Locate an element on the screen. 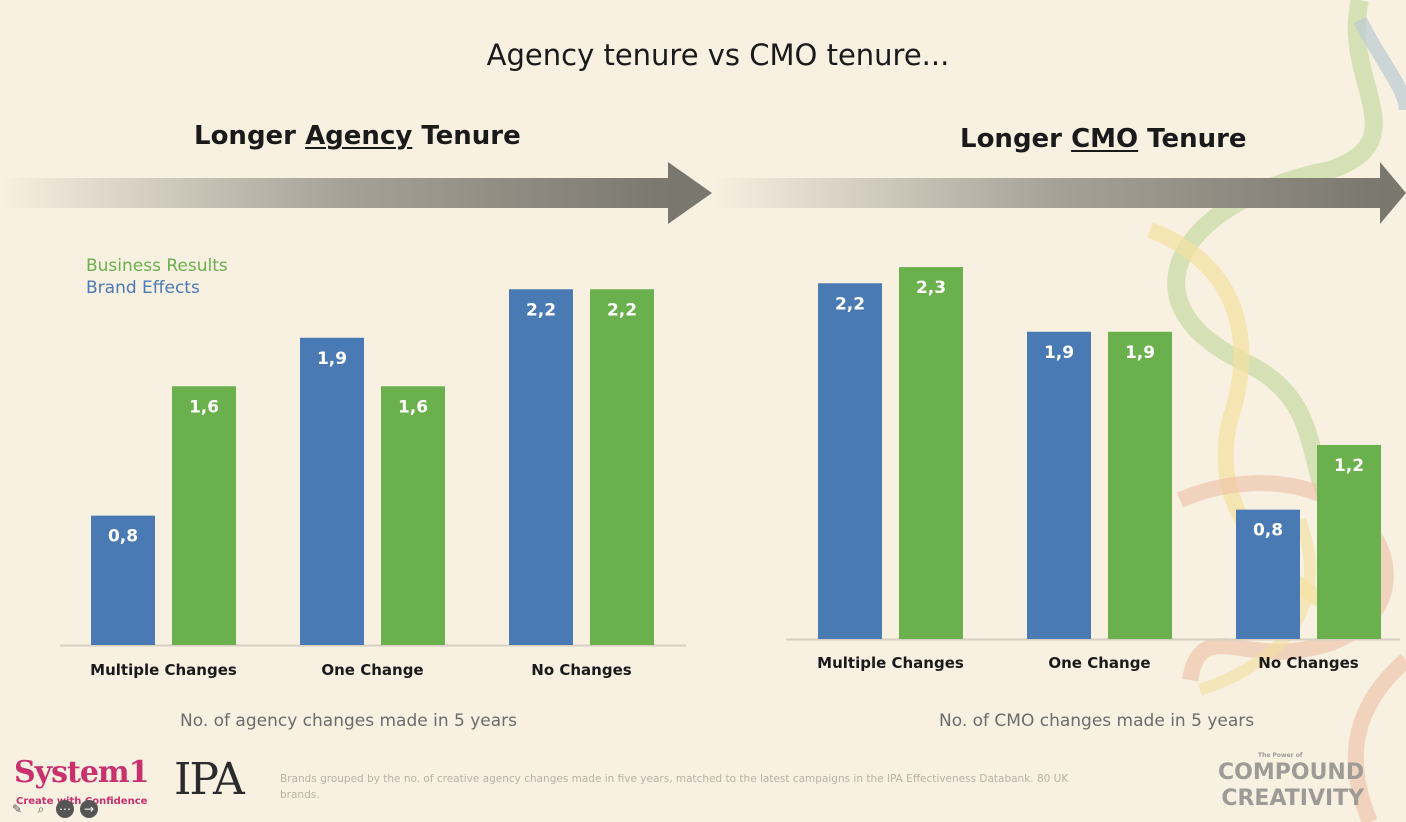 Image resolution: width=1406 pixels, height=822 pixels. right-category-label-2: No Changes is located at coordinates (1308, 663).